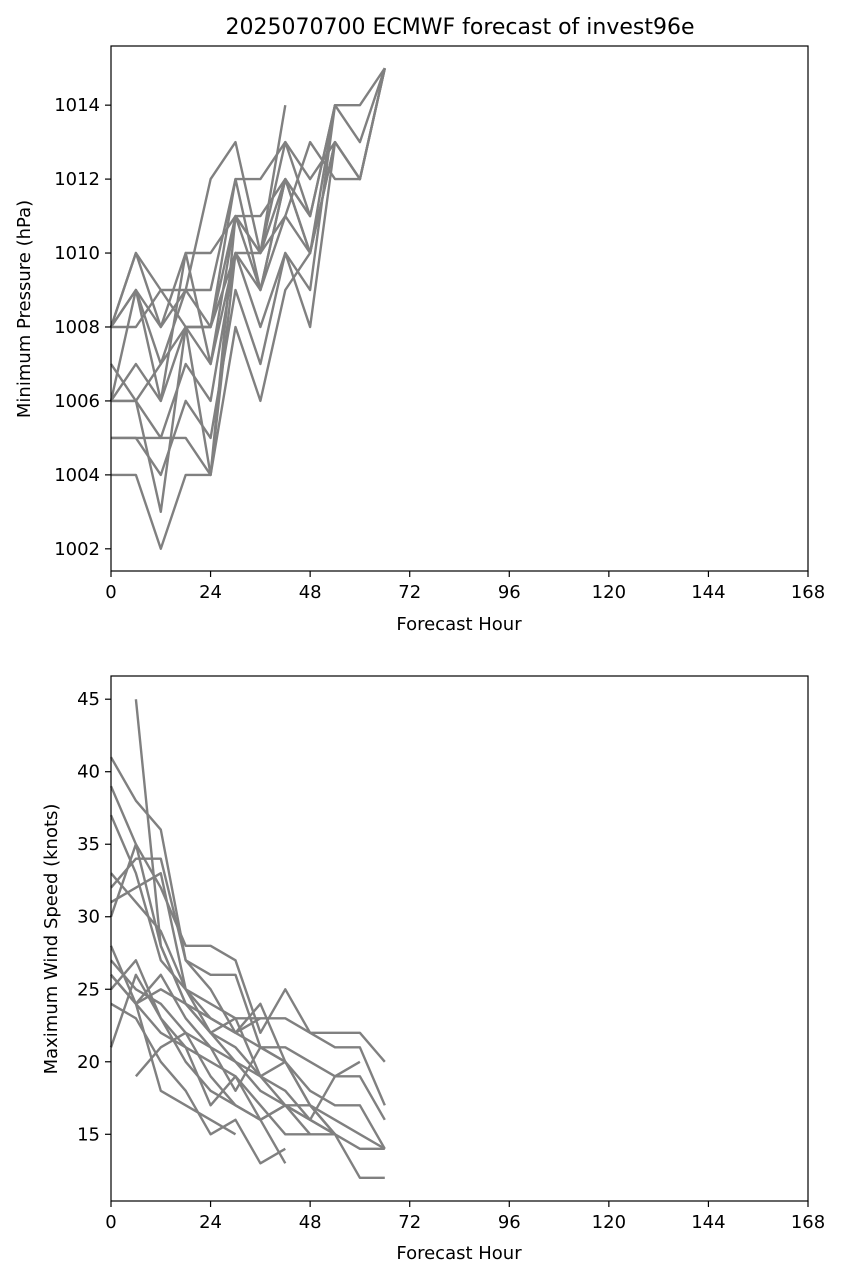 The image size is (843, 1279). What do you see at coordinates (210, 1222) in the screenshot?
I see `wind-x-tick-label: 24` at bounding box center [210, 1222].